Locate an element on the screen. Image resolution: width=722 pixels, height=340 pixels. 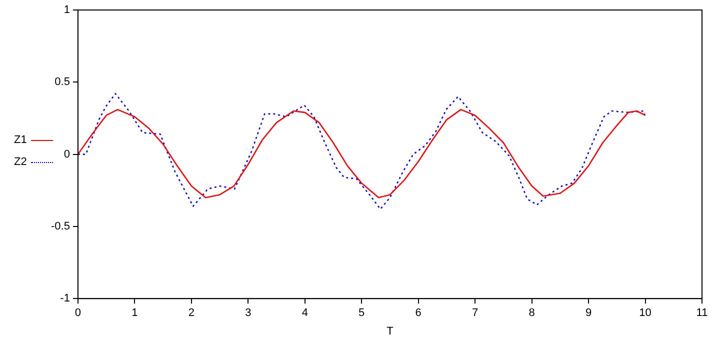
x-tick-label: 10 is located at coordinates (645, 313).